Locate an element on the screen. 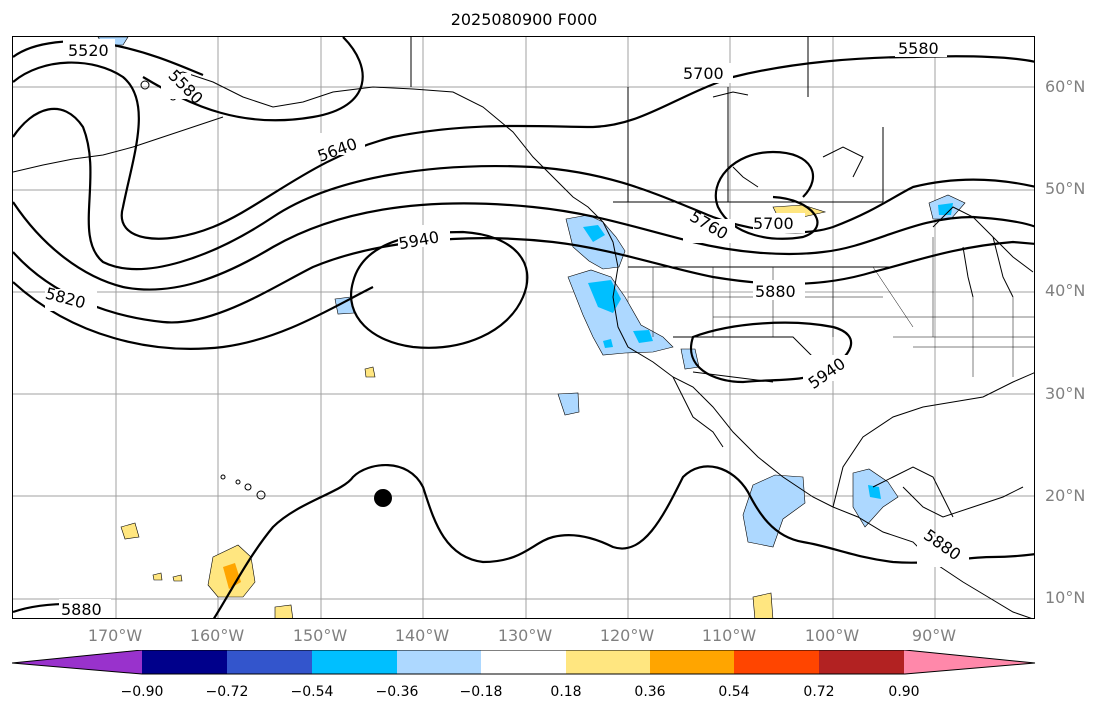  colorbar-extend-high is located at coordinates (969, 662).